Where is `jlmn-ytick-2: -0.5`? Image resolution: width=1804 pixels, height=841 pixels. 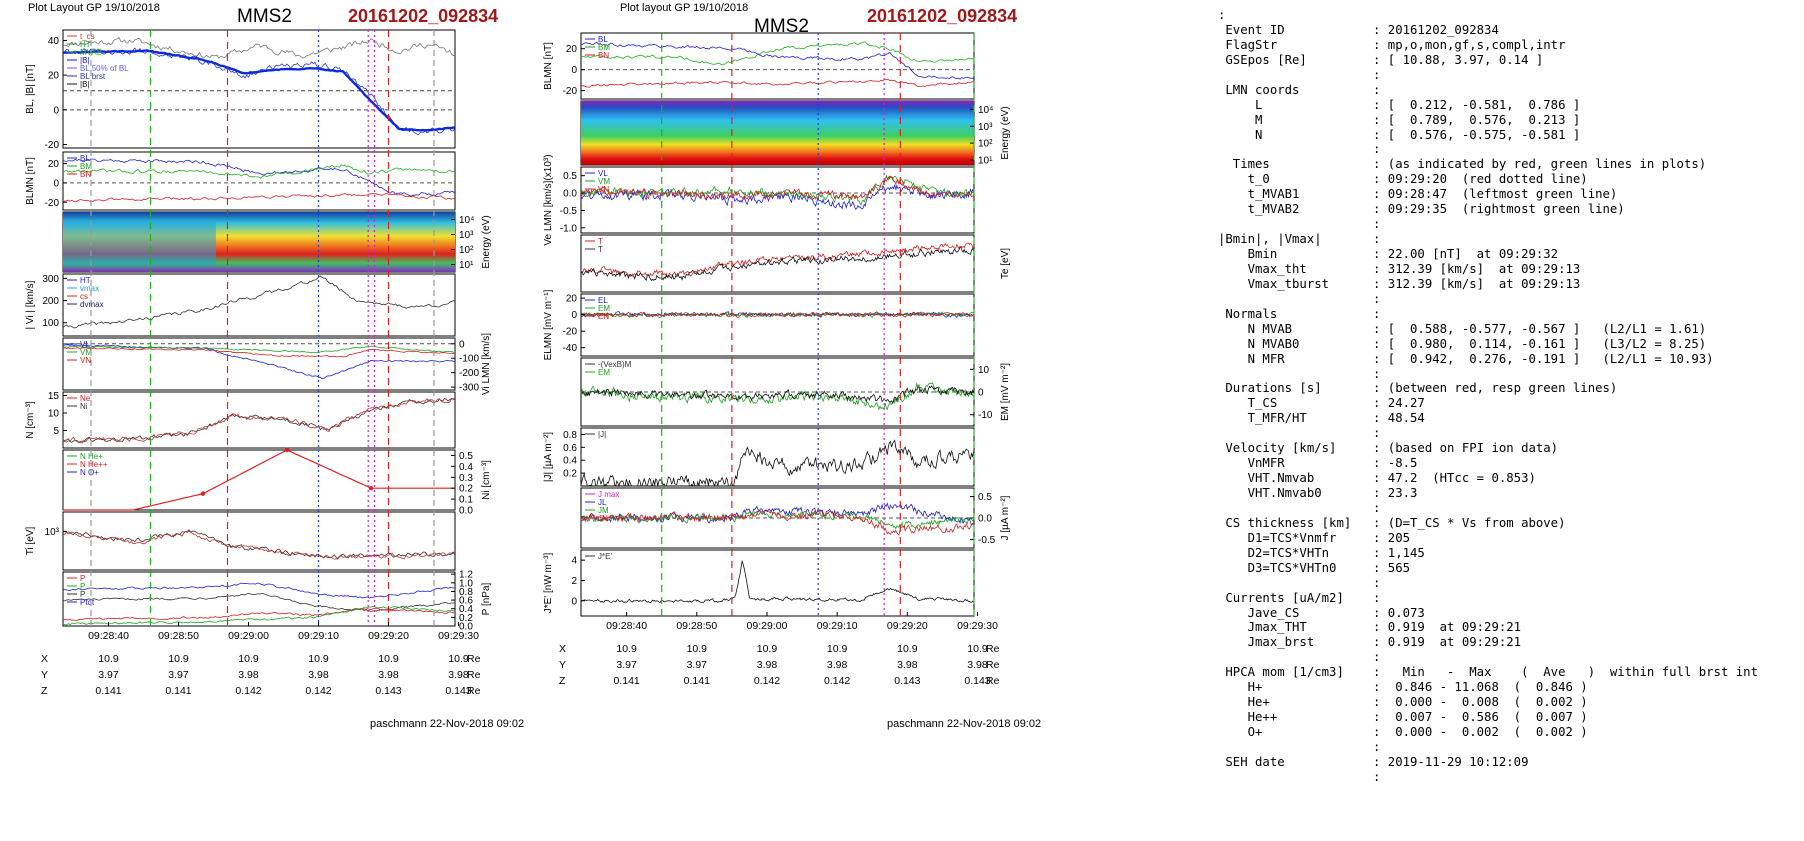
jlmn-ytick-2: -0.5 is located at coordinates (987, 540).